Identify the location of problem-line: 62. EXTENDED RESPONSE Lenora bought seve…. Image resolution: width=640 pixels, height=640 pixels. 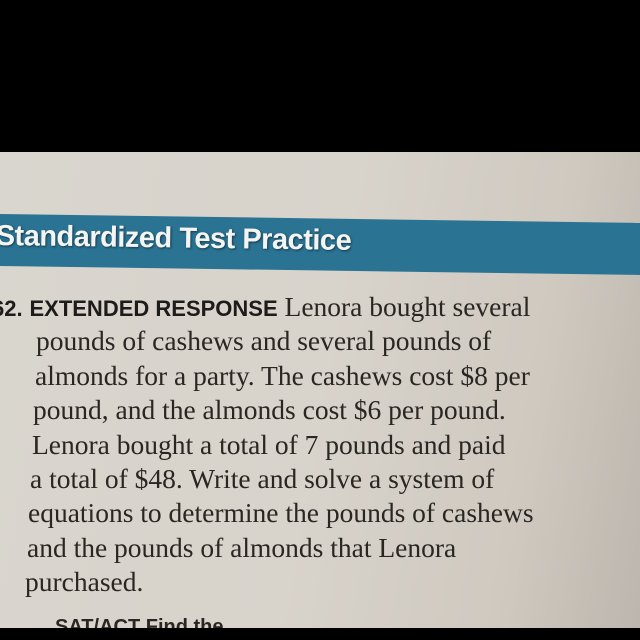
(320, 307).